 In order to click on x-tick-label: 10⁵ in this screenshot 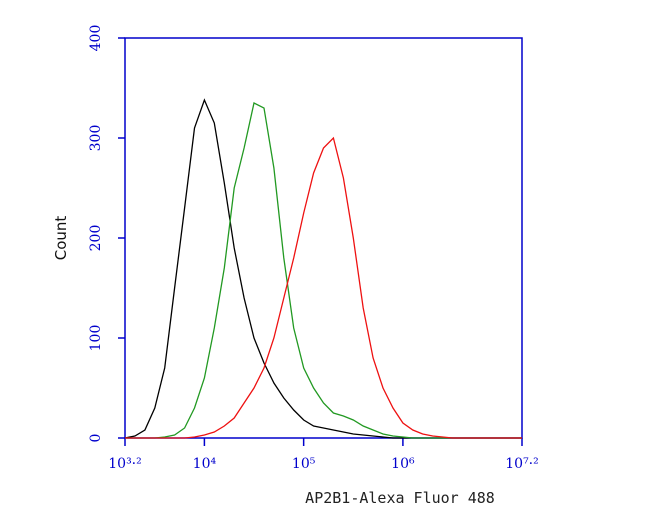, I will do `click(304, 464)`.